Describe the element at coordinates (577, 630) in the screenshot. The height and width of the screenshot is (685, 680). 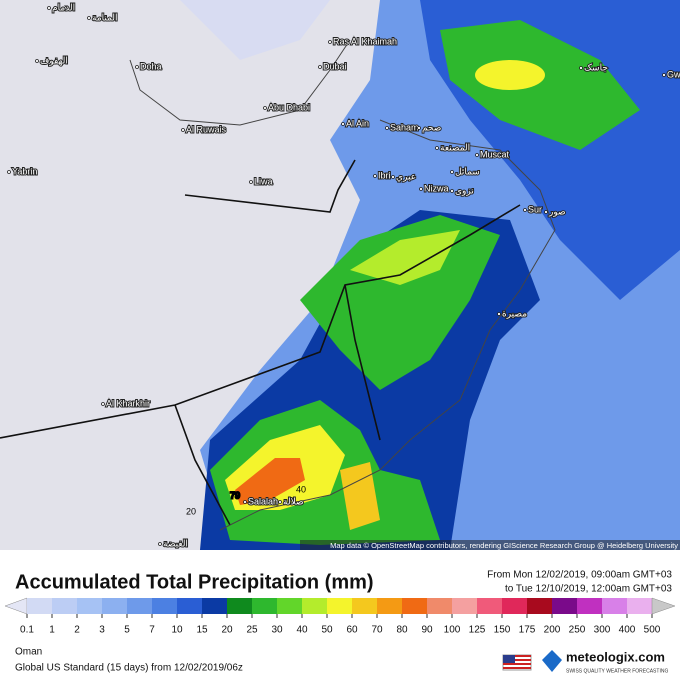
I see `scale-label: 250` at that location.